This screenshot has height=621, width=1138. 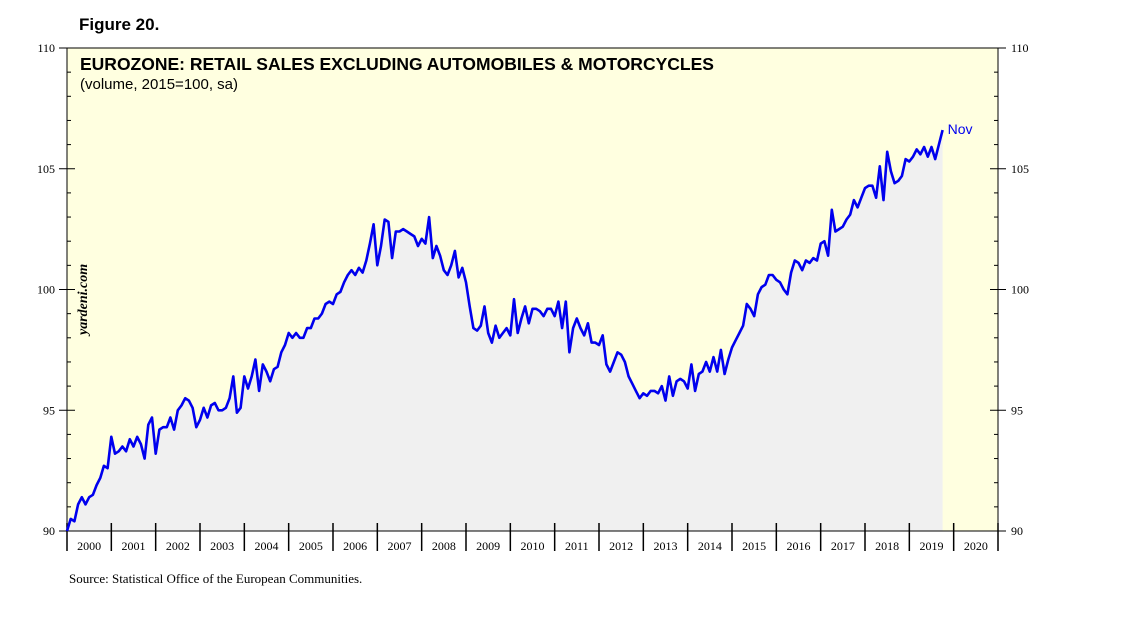 I want to click on x-tick-label: 2008, so click(x=444, y=546).